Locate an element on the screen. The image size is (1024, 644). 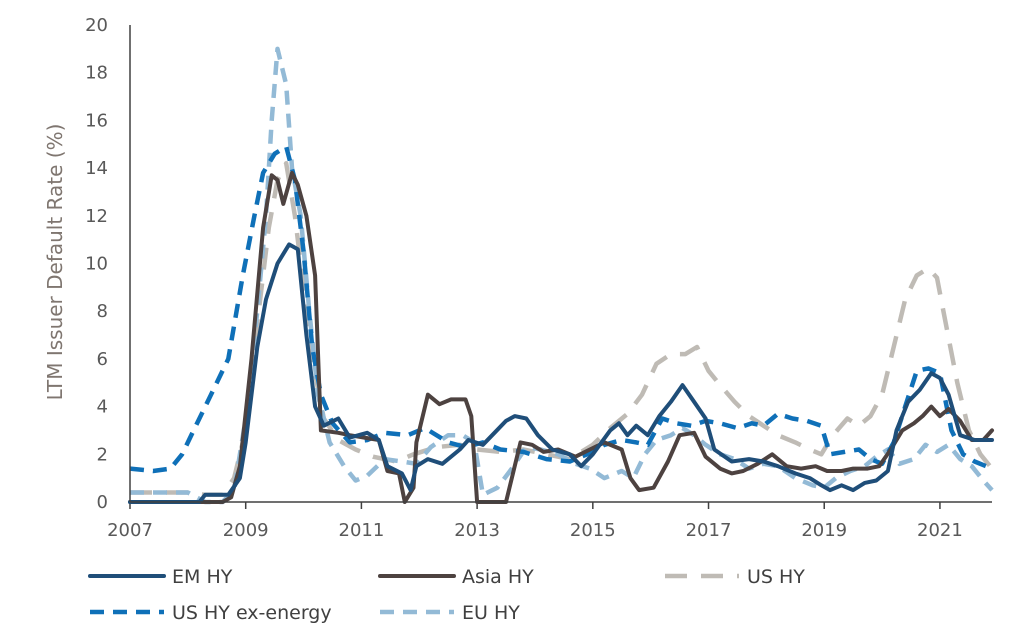
x-tick-label: 2019 is located at coordinates (824, 530).